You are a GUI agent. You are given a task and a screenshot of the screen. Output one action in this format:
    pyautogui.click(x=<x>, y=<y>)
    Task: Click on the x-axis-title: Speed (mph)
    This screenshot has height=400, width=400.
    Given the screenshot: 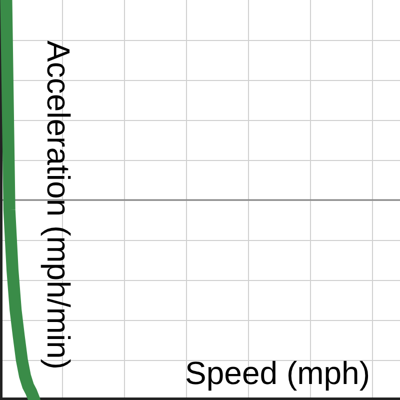 What is the action you would take?
    pyautogui.click(x=277, y=373)
    